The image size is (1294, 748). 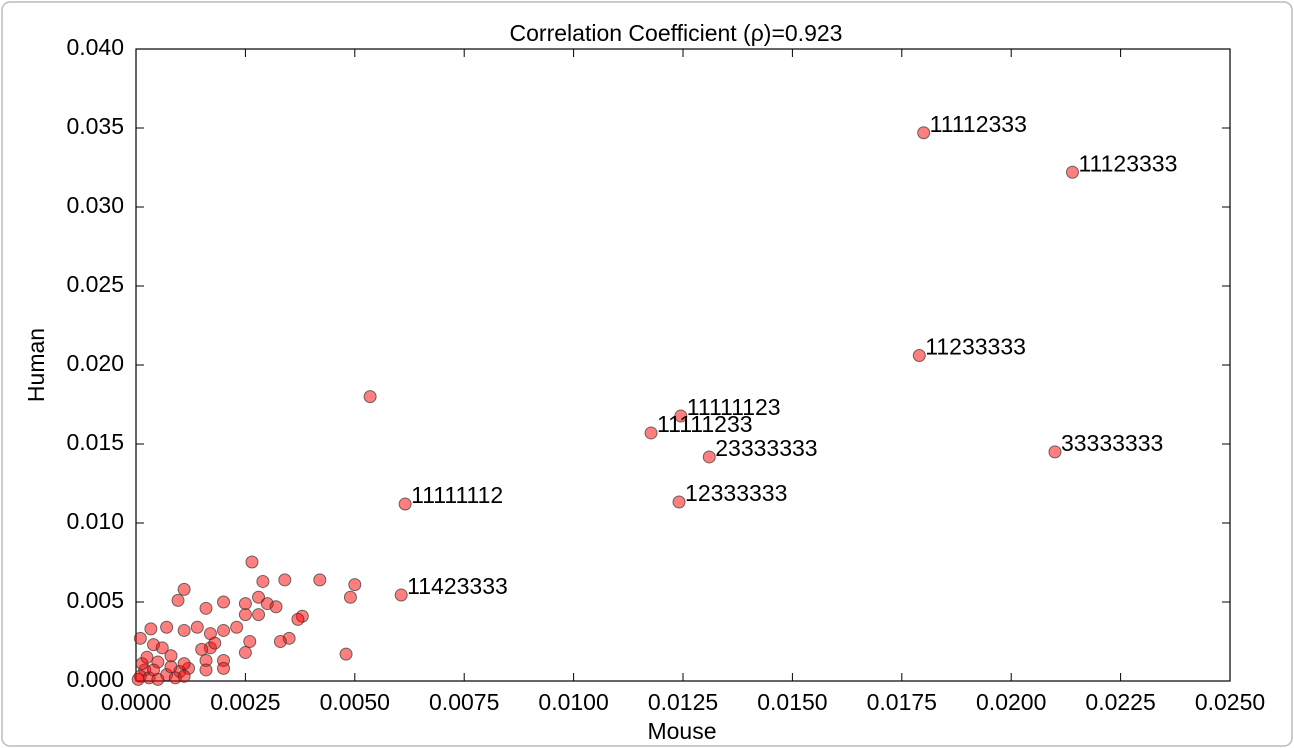 I want to click on y-tick-label: 0.015, so click(x=95, y=442).